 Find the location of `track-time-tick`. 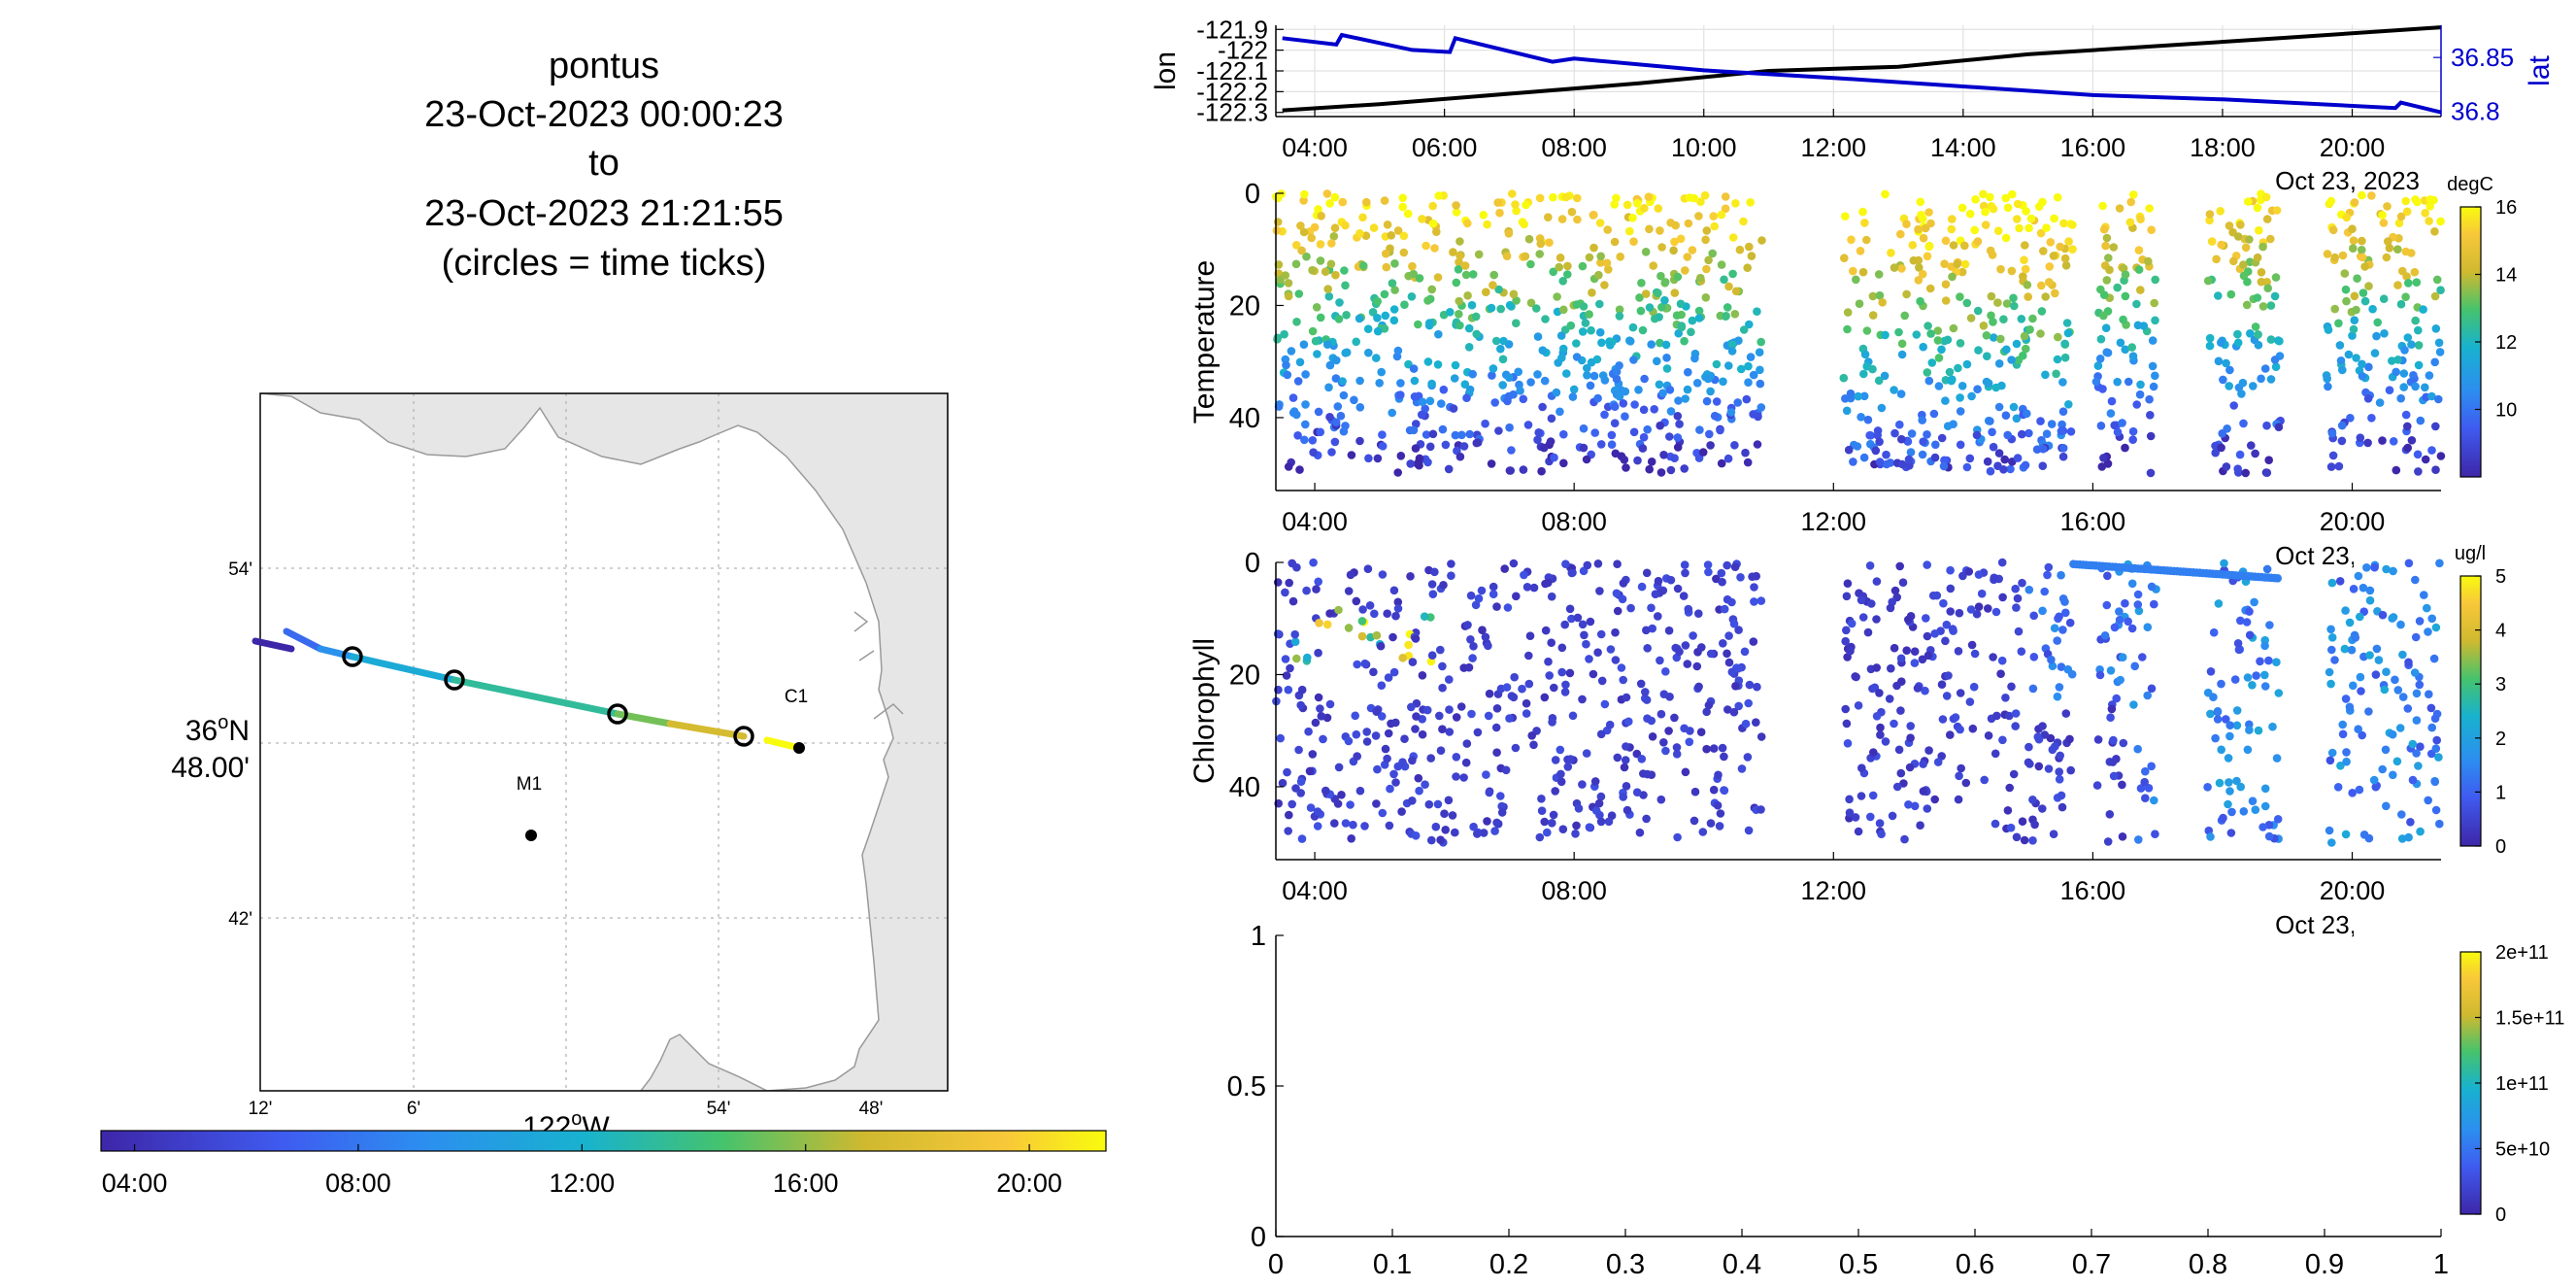

track-time-tick is located at coordinates (744, 736).